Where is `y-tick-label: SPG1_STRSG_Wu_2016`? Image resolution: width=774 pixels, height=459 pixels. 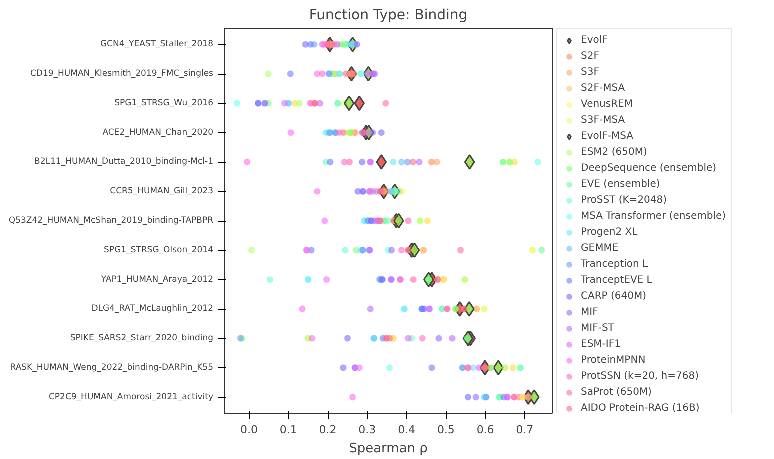 y-tick-label: SPG1_STRSG_Wu_2016 is located at coordinates (164, 103).